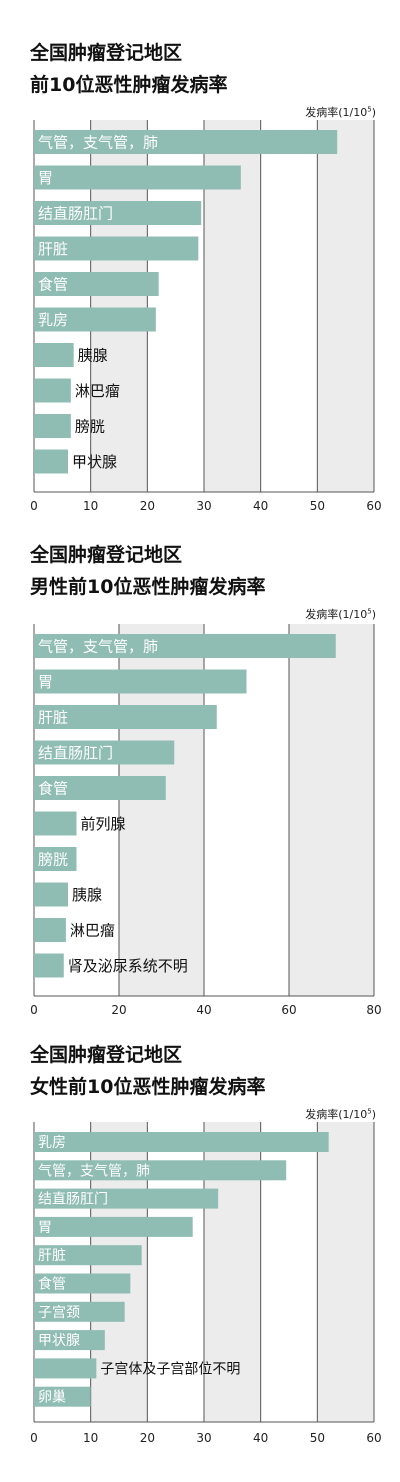  Describe the element at coordinates (148, 587) in the screenshot. I see `chart-subtitle: 男性前10位恶性肿瘤发病率` at that location.